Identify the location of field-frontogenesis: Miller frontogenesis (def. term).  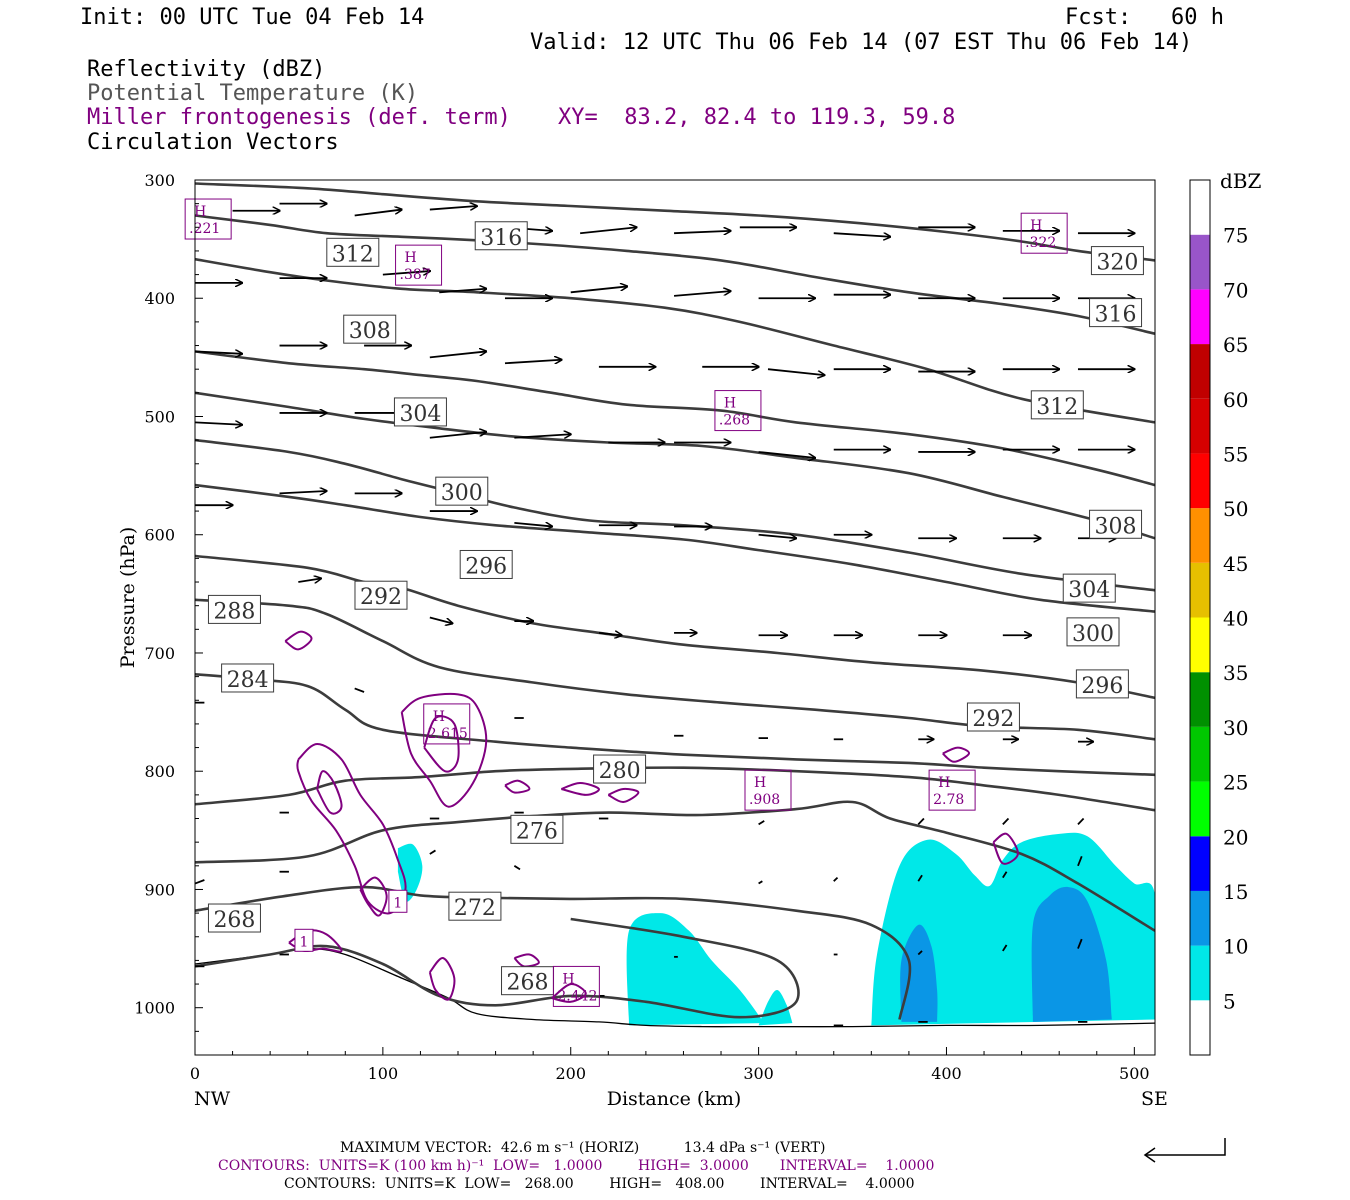
(299, 117).